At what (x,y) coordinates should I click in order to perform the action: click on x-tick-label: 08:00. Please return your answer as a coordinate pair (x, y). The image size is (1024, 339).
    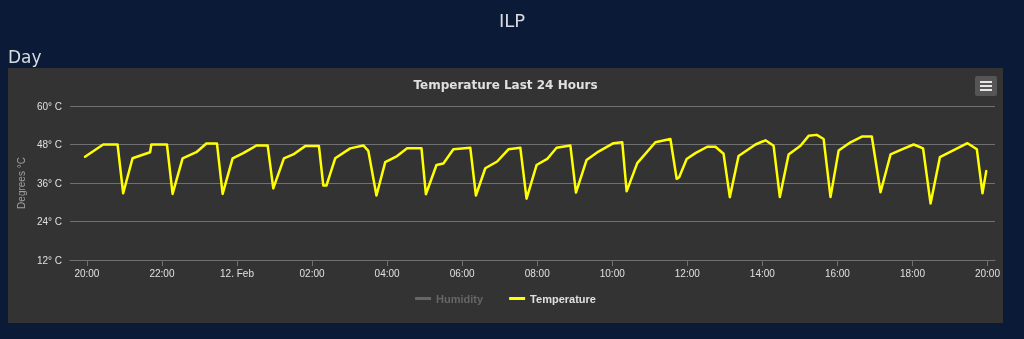
    Looking at the image, I should click on (537, 273).